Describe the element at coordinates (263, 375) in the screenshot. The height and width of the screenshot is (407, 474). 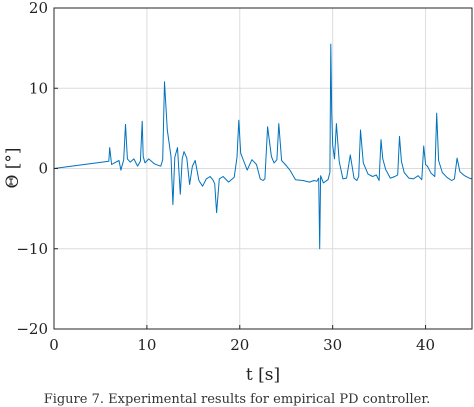
I see `x-axis-label: t [s]` at that location.